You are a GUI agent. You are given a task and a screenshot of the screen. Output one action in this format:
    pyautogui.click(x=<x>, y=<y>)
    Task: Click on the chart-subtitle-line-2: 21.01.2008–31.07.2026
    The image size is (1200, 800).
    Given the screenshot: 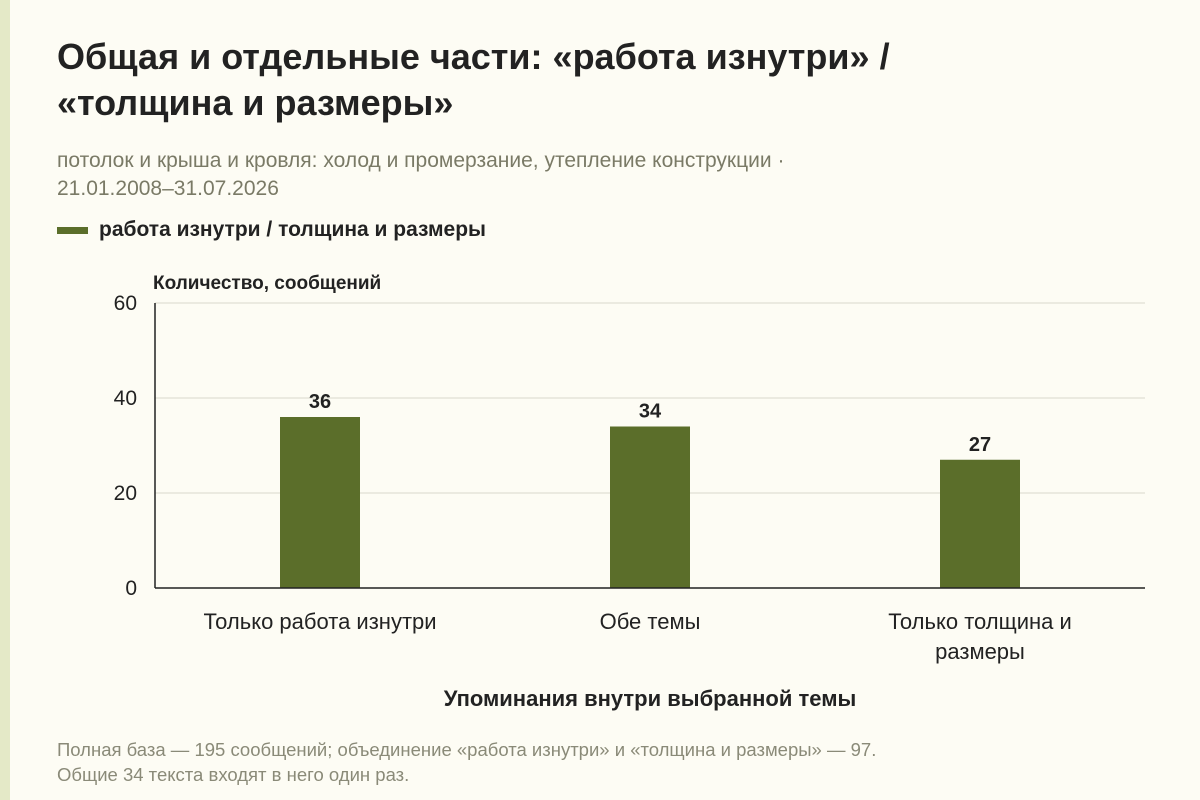 What is the action you would take?
    pyautogui.click(x=168, y=188)
    